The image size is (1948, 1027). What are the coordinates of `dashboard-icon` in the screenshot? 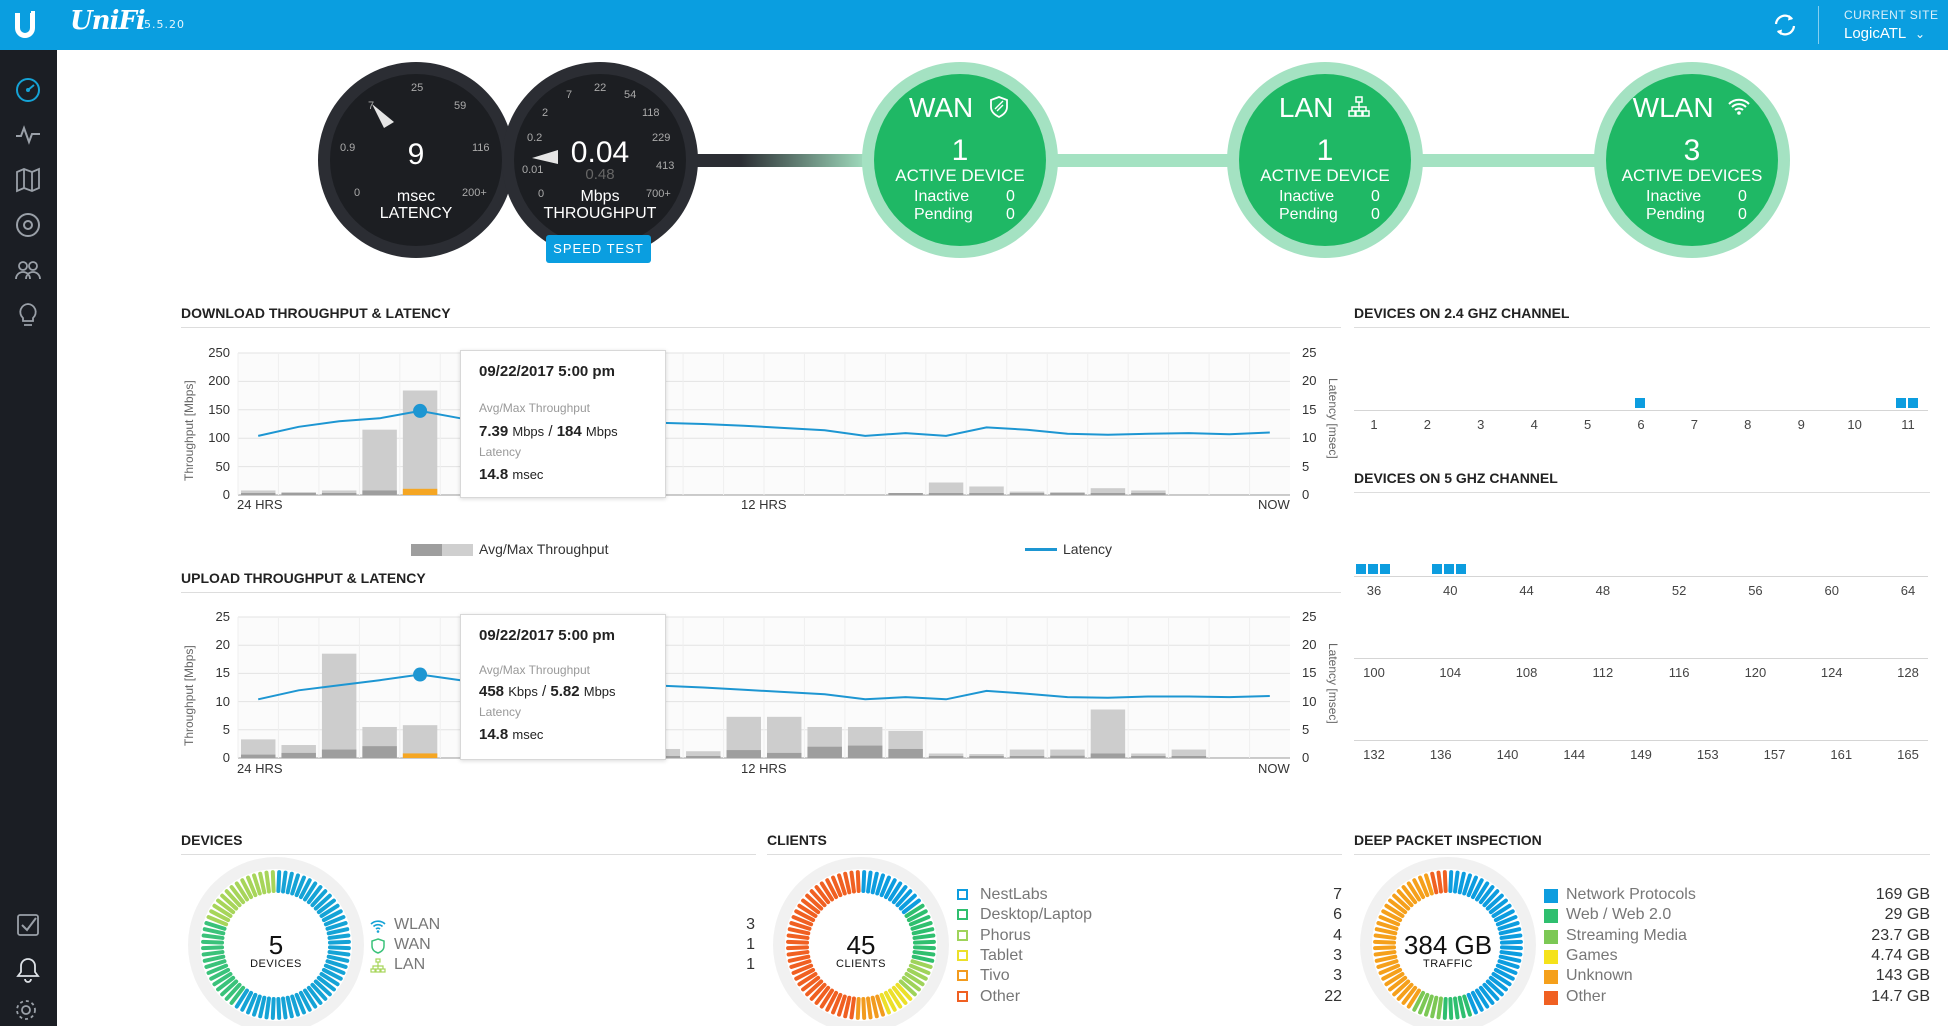 It's located at (28, 90).